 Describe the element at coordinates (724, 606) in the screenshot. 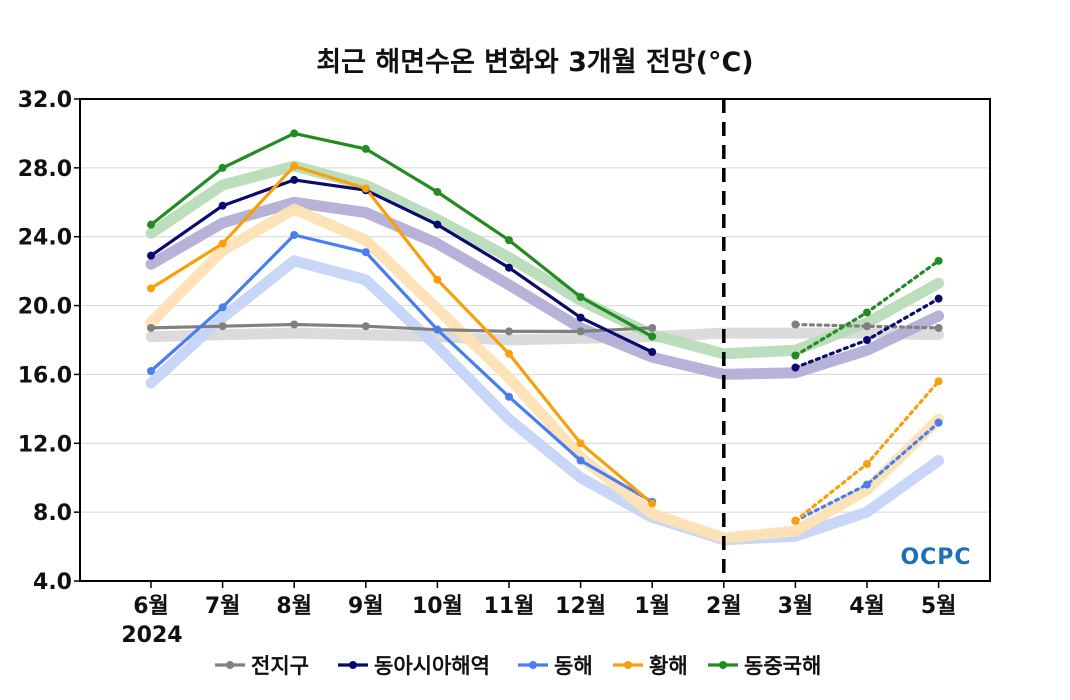

I see `x-tick-label: 2월` at that location.